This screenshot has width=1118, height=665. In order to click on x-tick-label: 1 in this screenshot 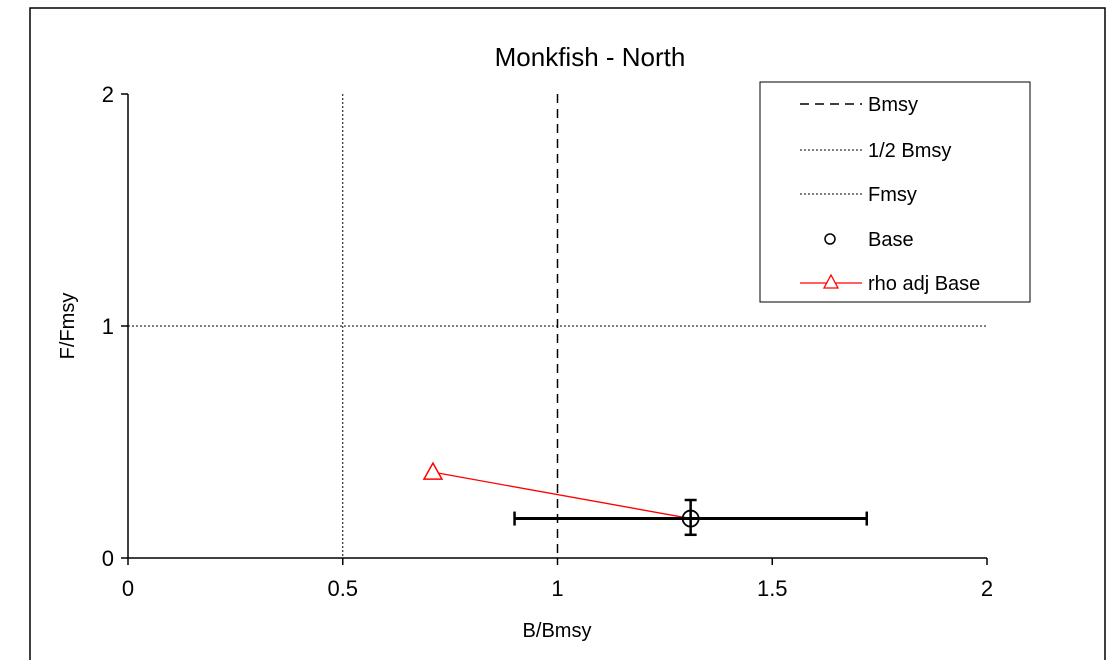, I will do `click(557, 588)`.